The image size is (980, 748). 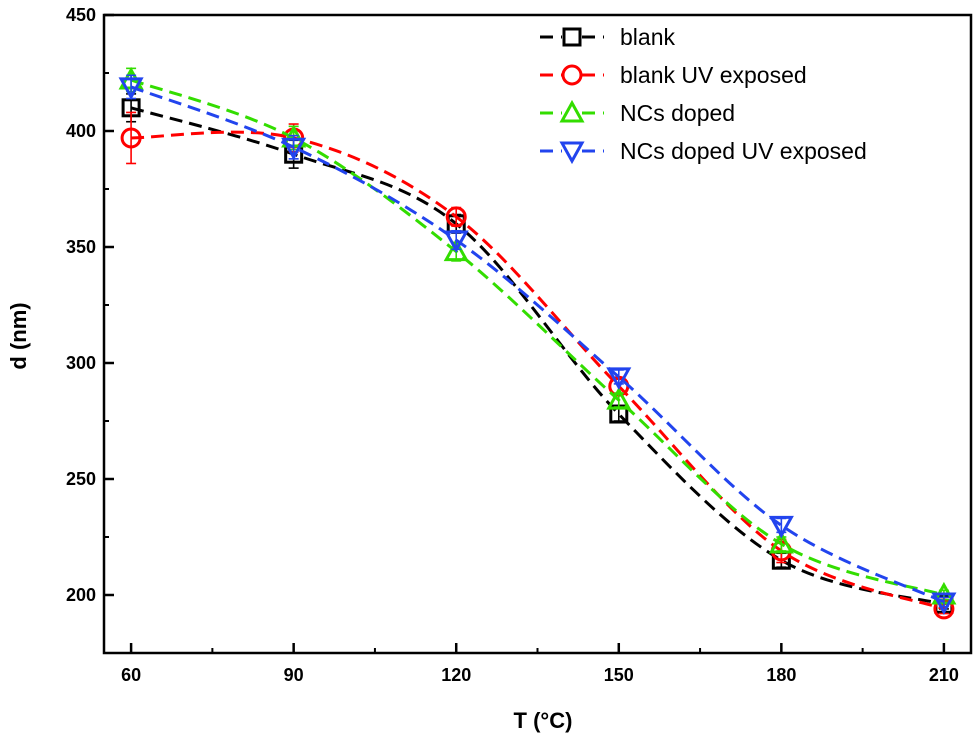 What do you see at coordinates (81, 479) in the screenshot?
I see `y-tick-label: 250` at bounding box center [81, 479].